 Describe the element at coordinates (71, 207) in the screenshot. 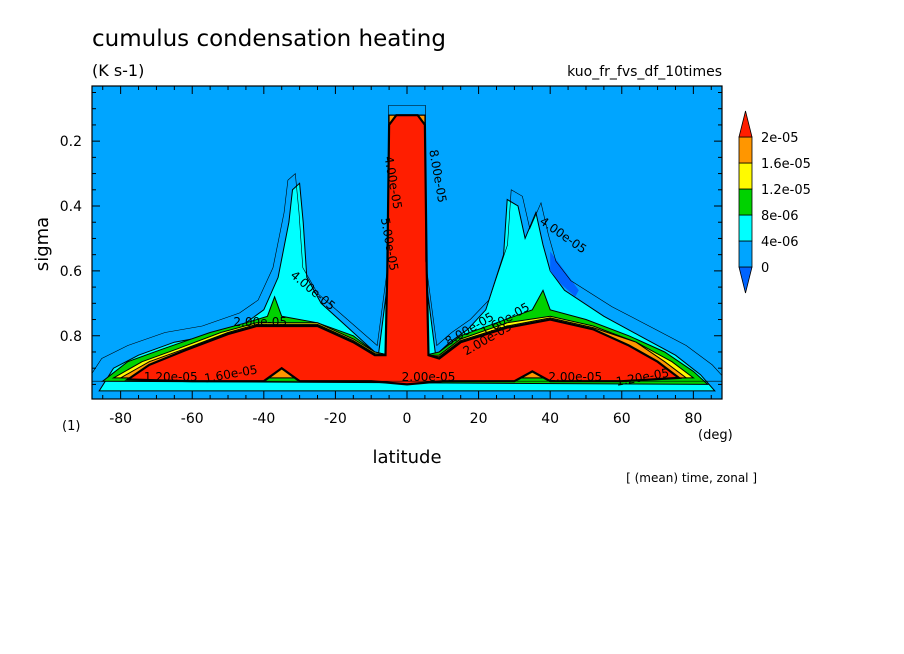

I see `y-tick-label: 0.4` at that location.